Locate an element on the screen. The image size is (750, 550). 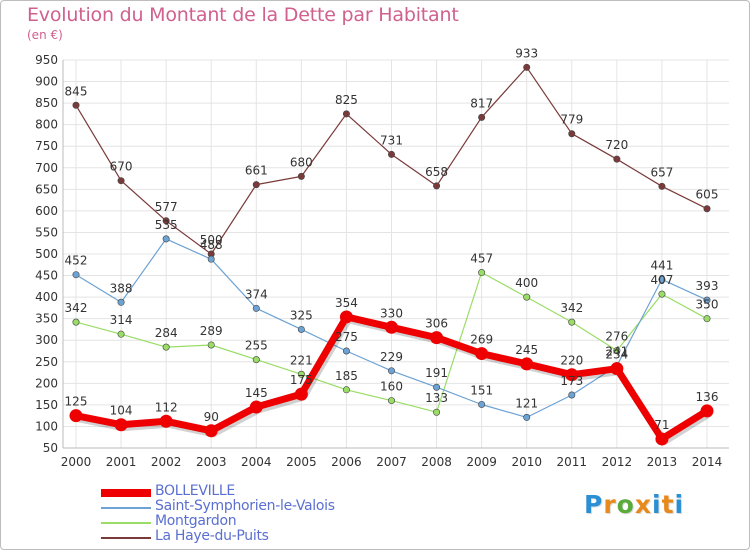
data-label-bolleville: 112 is located at coordinates (166, 407).